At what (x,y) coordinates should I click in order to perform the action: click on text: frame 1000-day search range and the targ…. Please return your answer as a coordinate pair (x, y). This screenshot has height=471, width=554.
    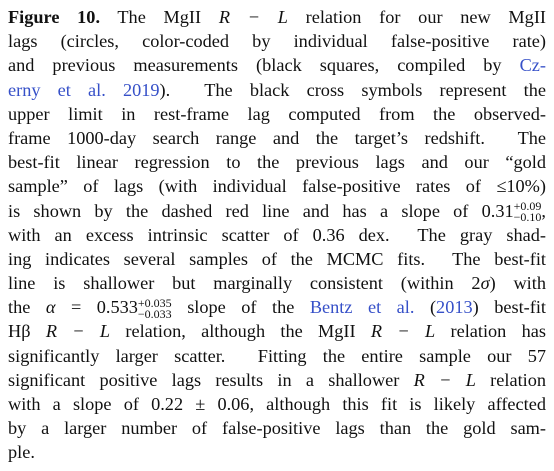
    Looking at the image, I should click on (277, 137).